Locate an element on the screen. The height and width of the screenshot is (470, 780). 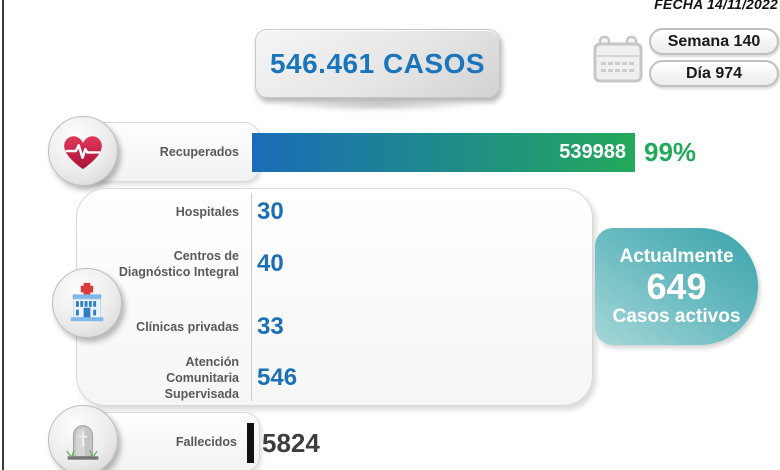
week-label: Semana 140 is located at coordinates (714, 41).